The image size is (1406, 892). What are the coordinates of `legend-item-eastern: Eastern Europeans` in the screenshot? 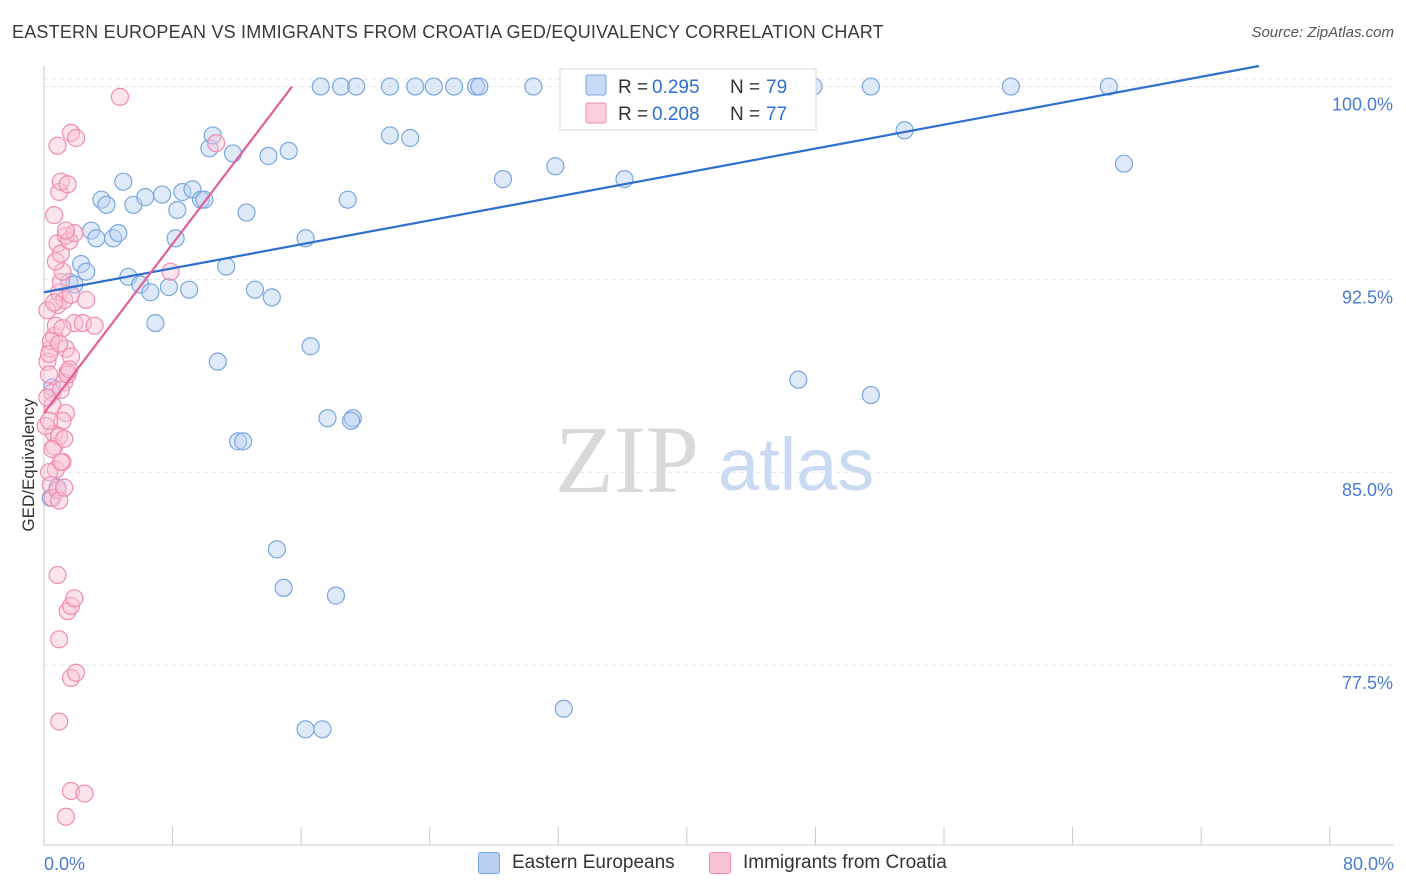 It's located at (576, 863).